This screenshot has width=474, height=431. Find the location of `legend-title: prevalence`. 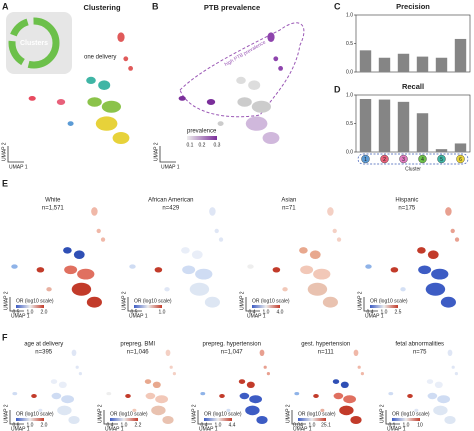

legend-title: prevalence is located at coordinates (202, 132).